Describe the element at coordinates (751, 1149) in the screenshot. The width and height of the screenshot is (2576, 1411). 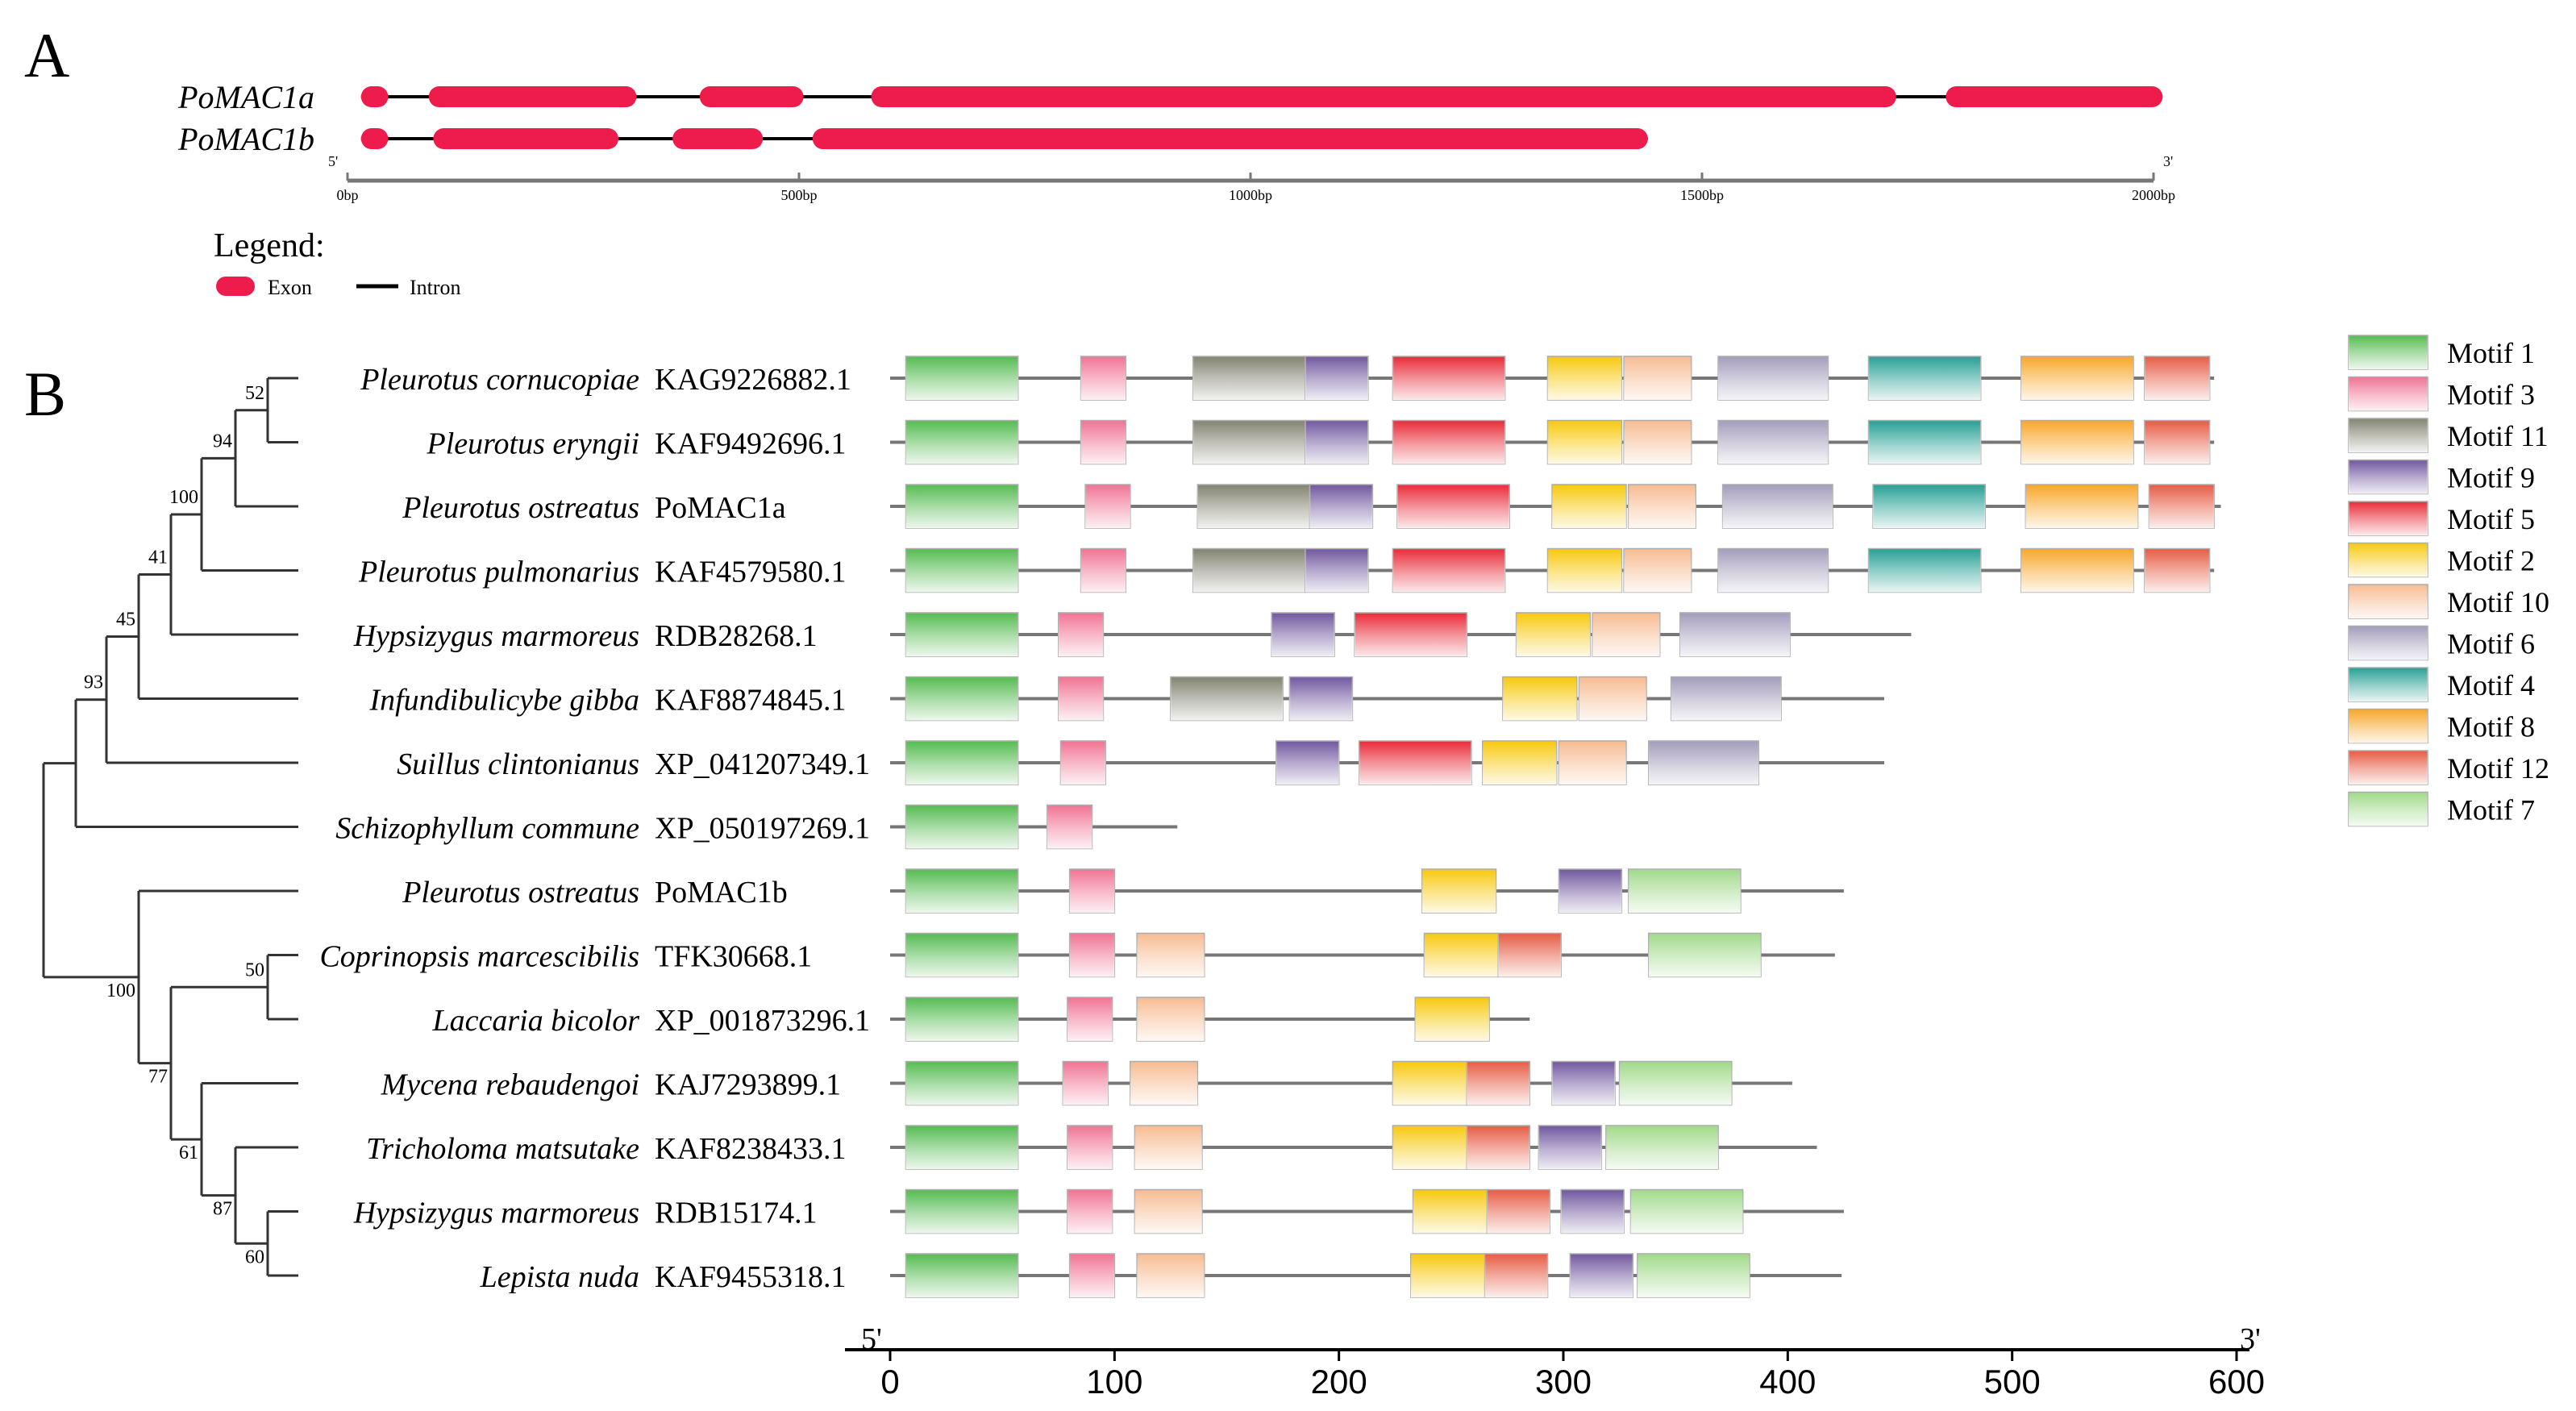
I see `accession-id: KAF8238433.1` at that location.